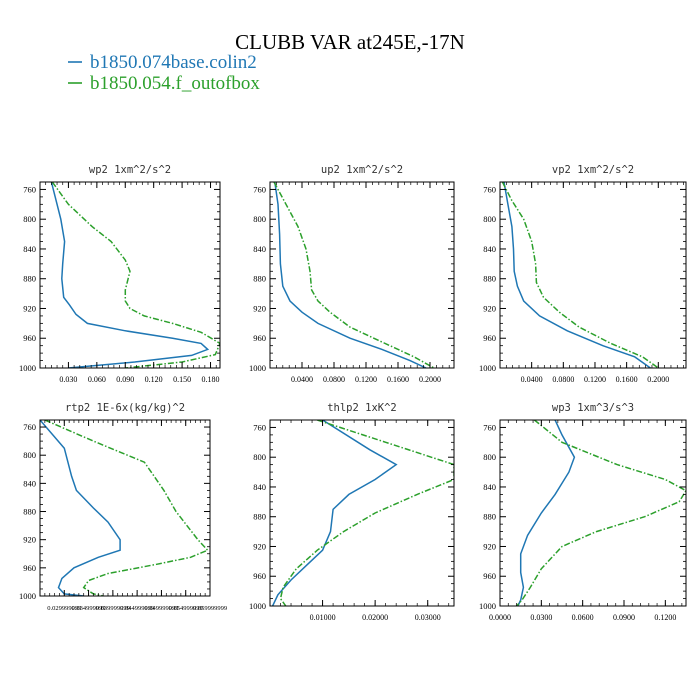 This screenshot has height=700, width=700. I want to click on x-tick-label: 0.150, so click(182, 379).